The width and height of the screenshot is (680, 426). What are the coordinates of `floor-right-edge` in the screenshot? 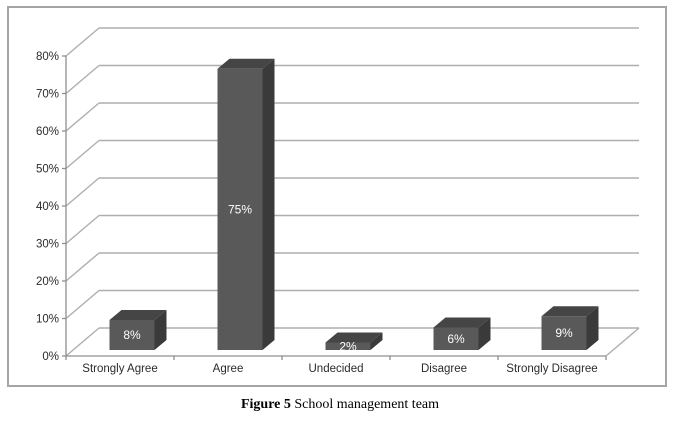 It's located at (622, 342).